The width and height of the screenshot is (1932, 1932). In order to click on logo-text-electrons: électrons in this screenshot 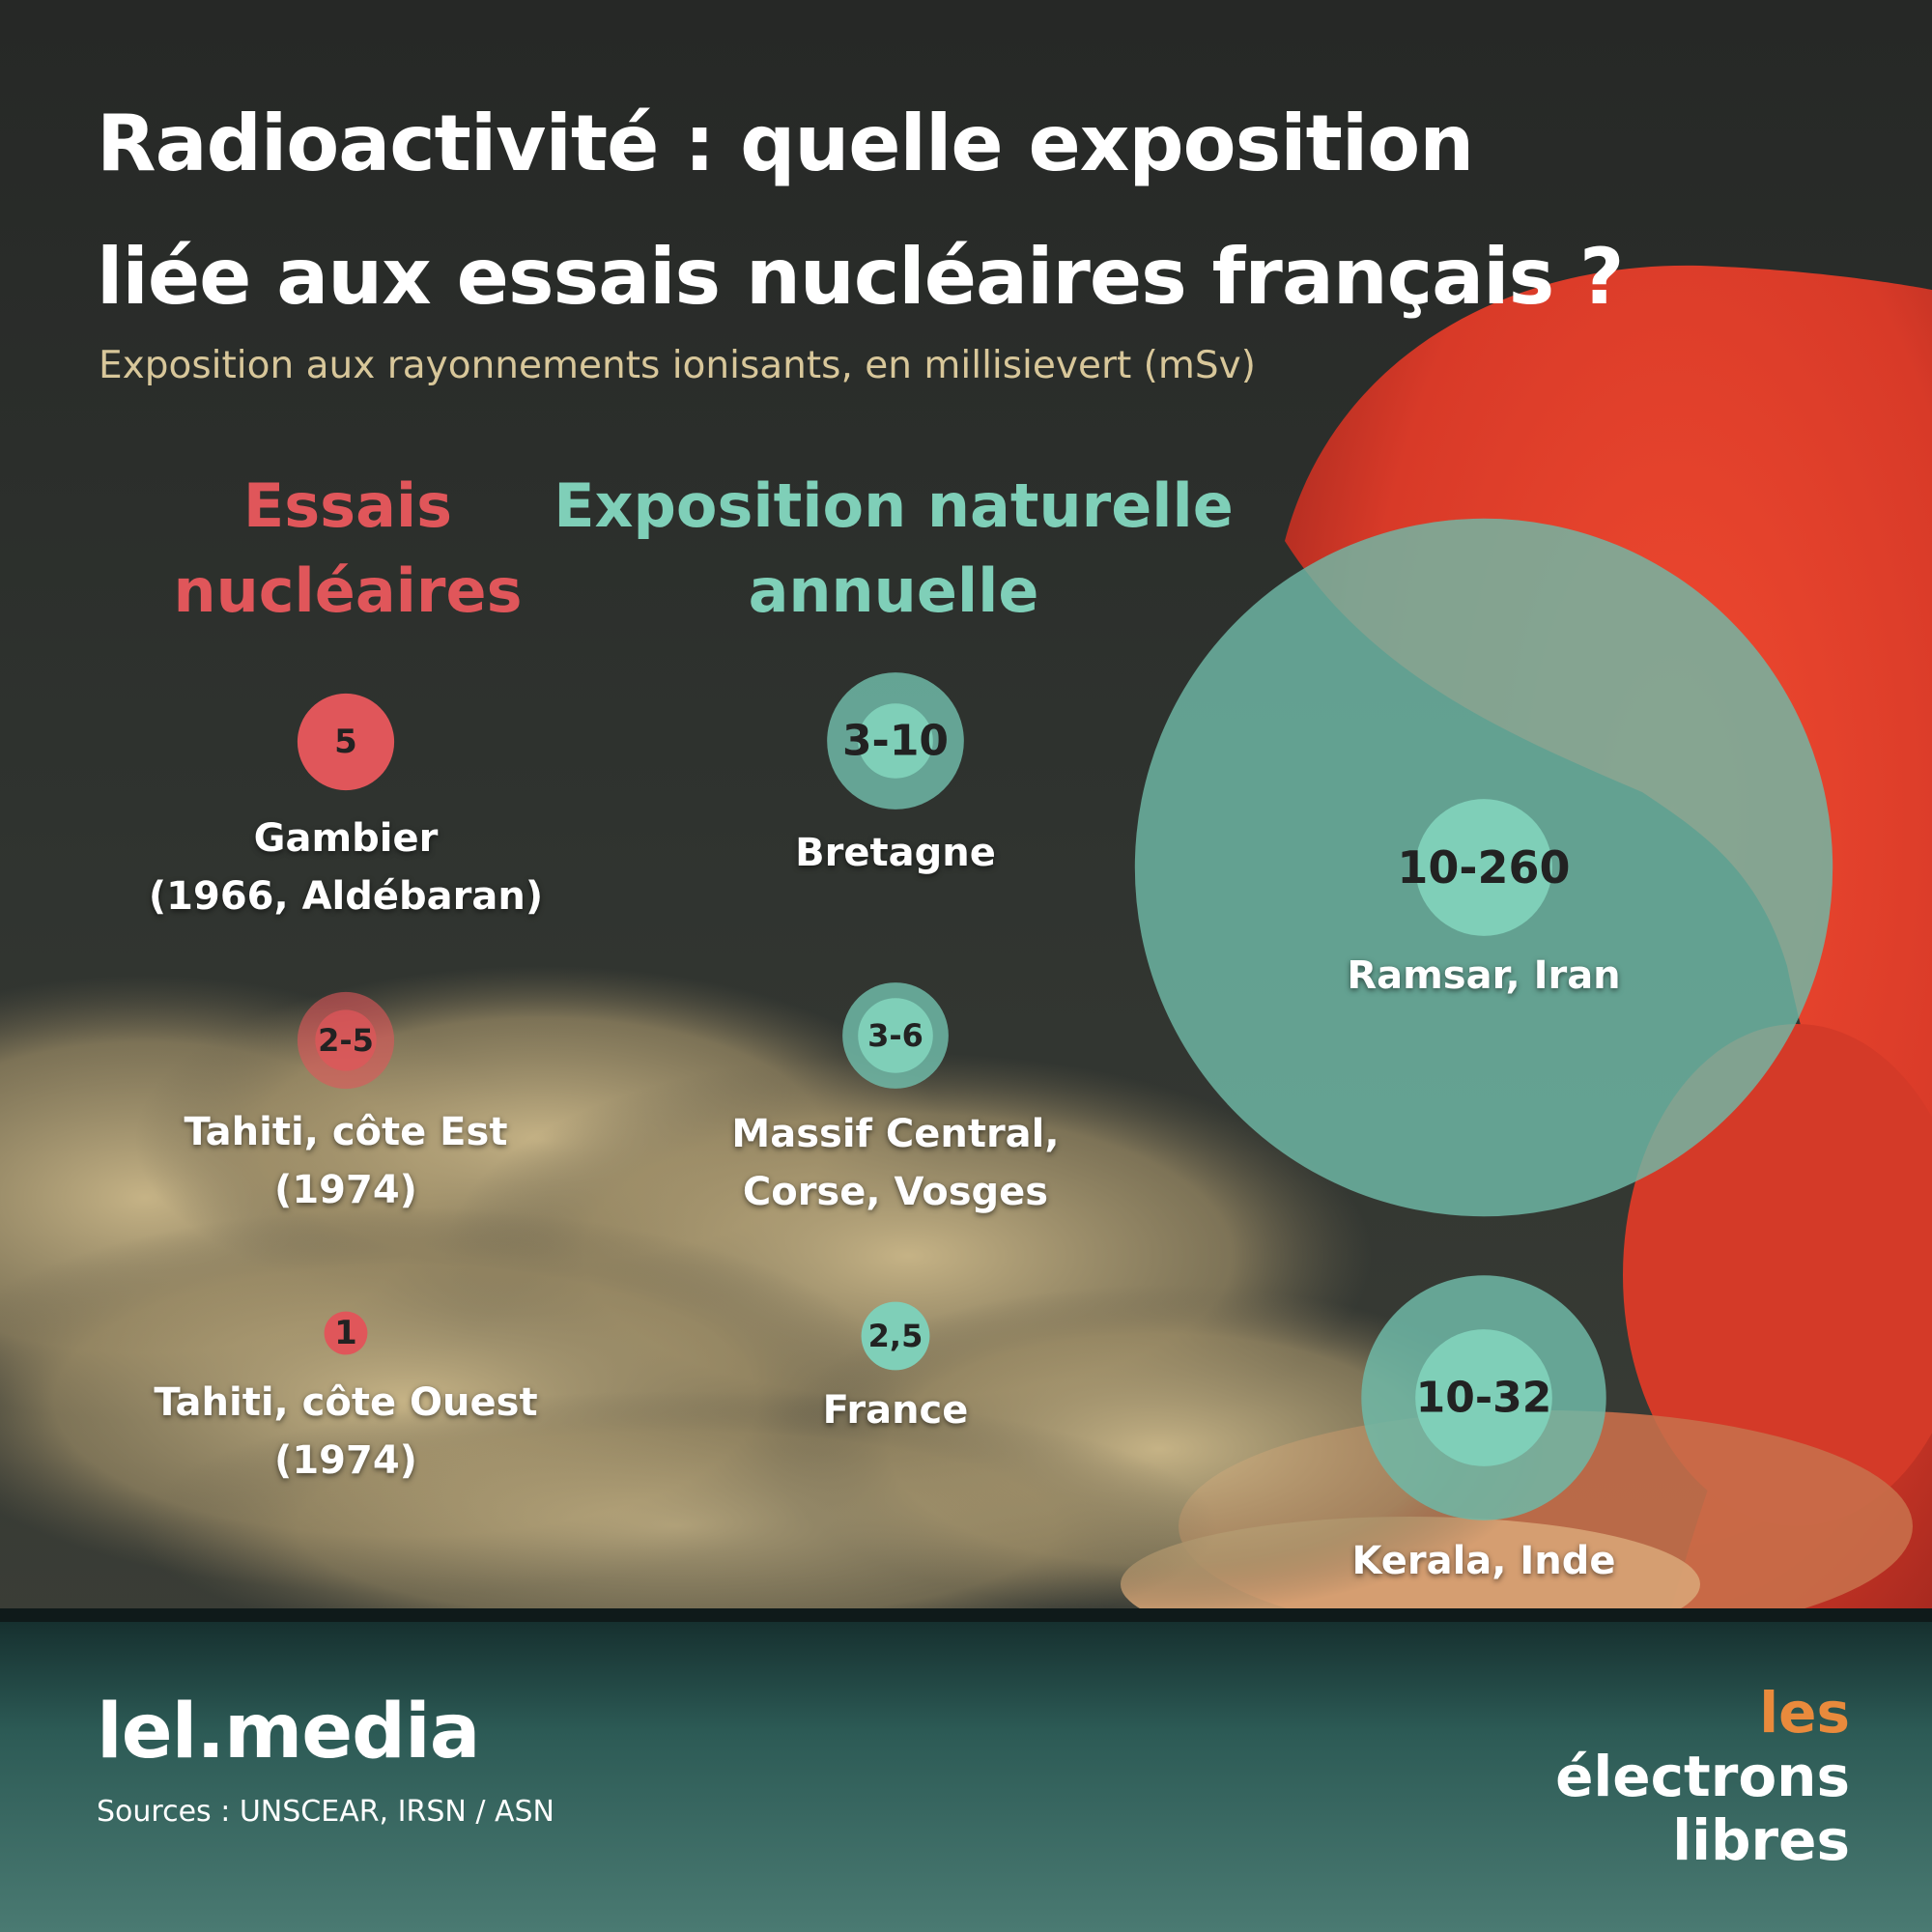, I will do `click(1702, 1776)`.